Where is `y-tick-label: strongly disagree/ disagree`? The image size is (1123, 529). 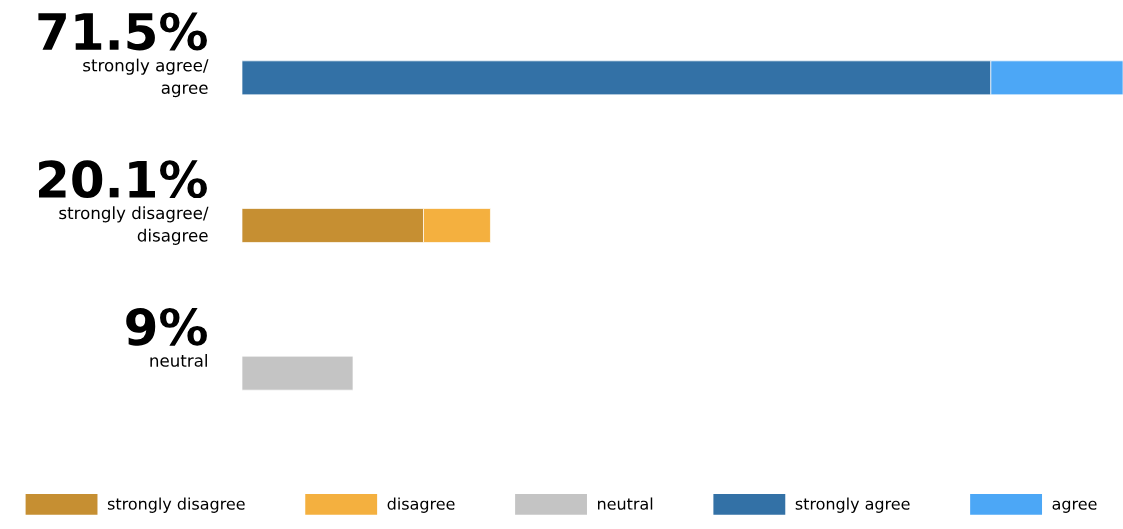 y-tick-label: strongly disagree/ disagree is located at coordinates (134, 225).